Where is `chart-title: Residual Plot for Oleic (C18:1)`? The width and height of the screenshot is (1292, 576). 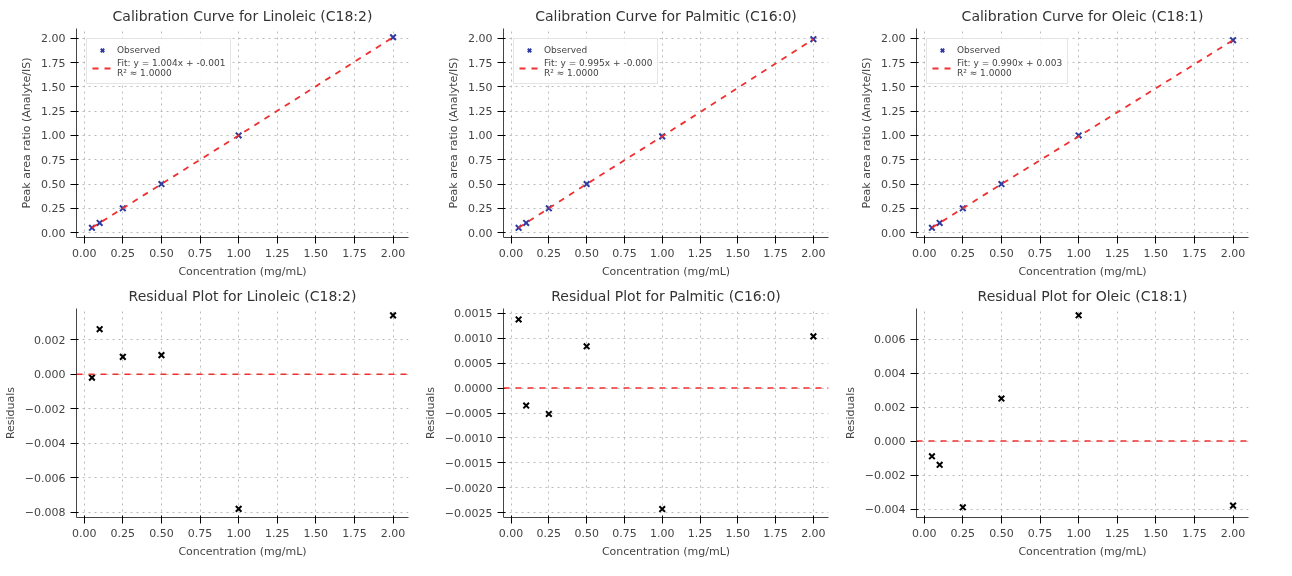 chart-title: Residual Plot for Oleic (C18:1) is located at coordinates (1082, 295).